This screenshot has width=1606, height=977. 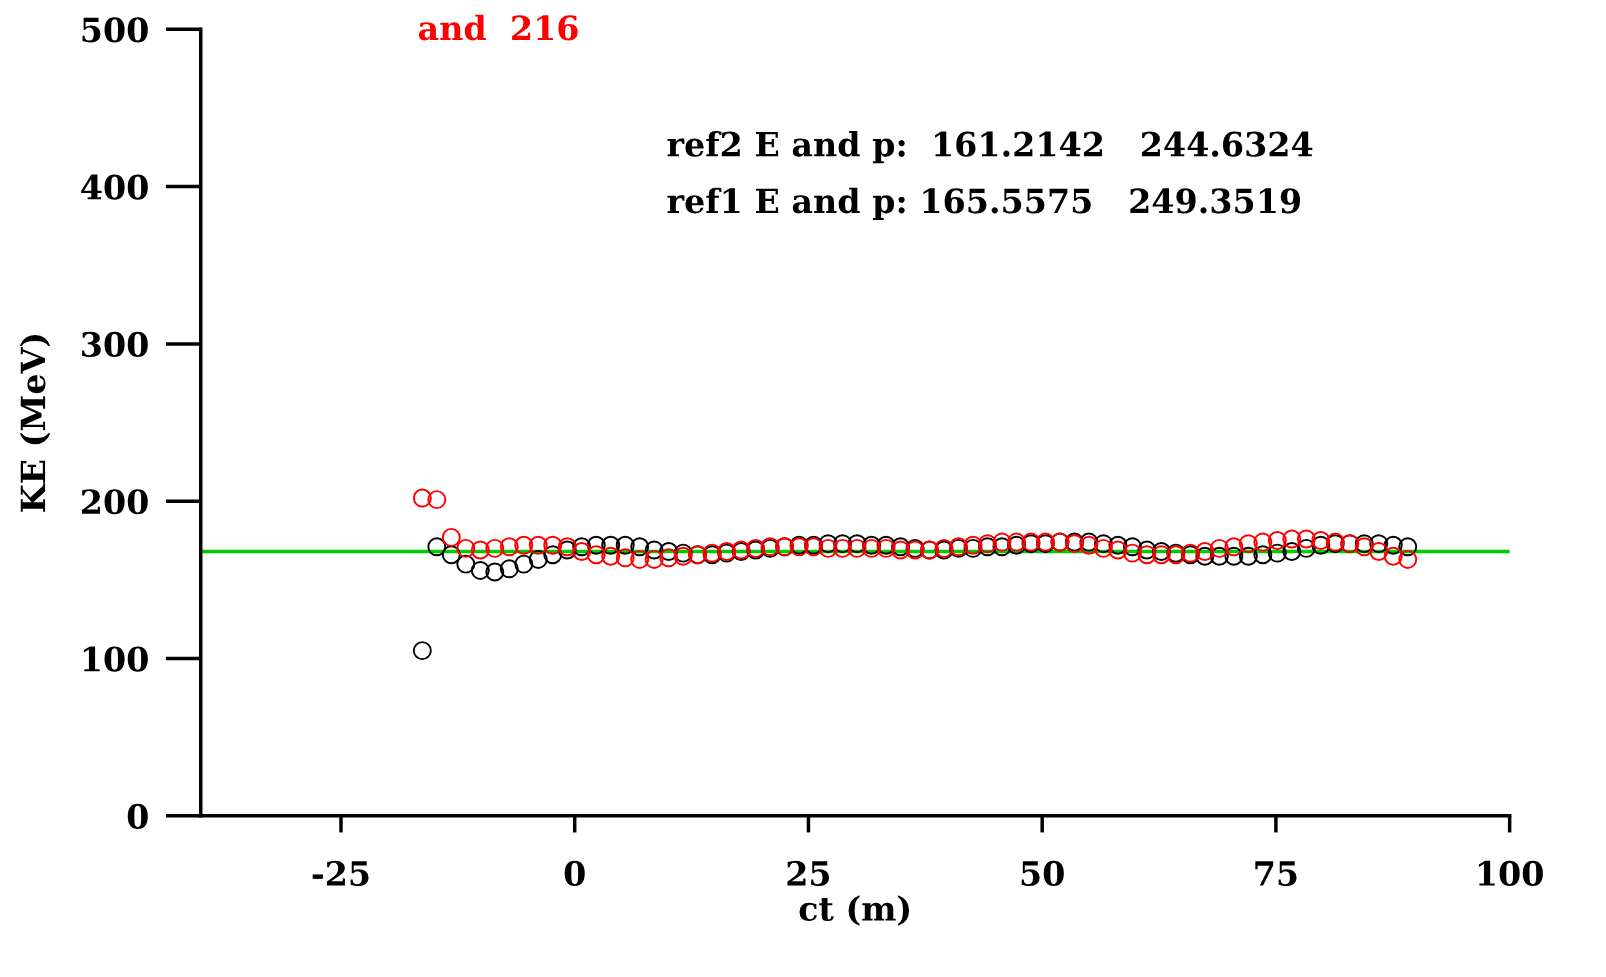 I want to click on x-tick-label: 25, so click(x=808, y=873).